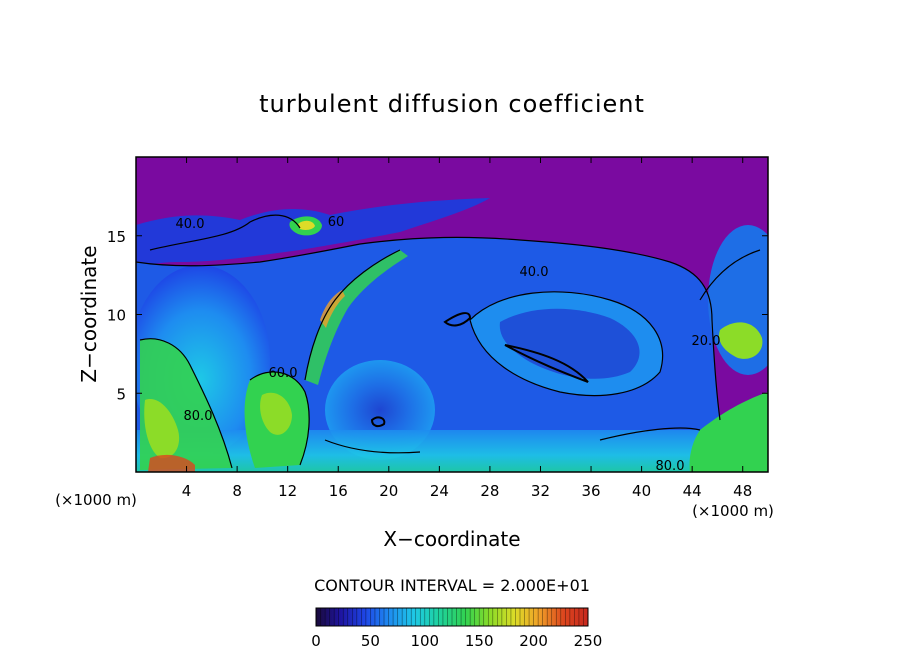  I want to click on x-tick-label: 8, so click(237, 491).